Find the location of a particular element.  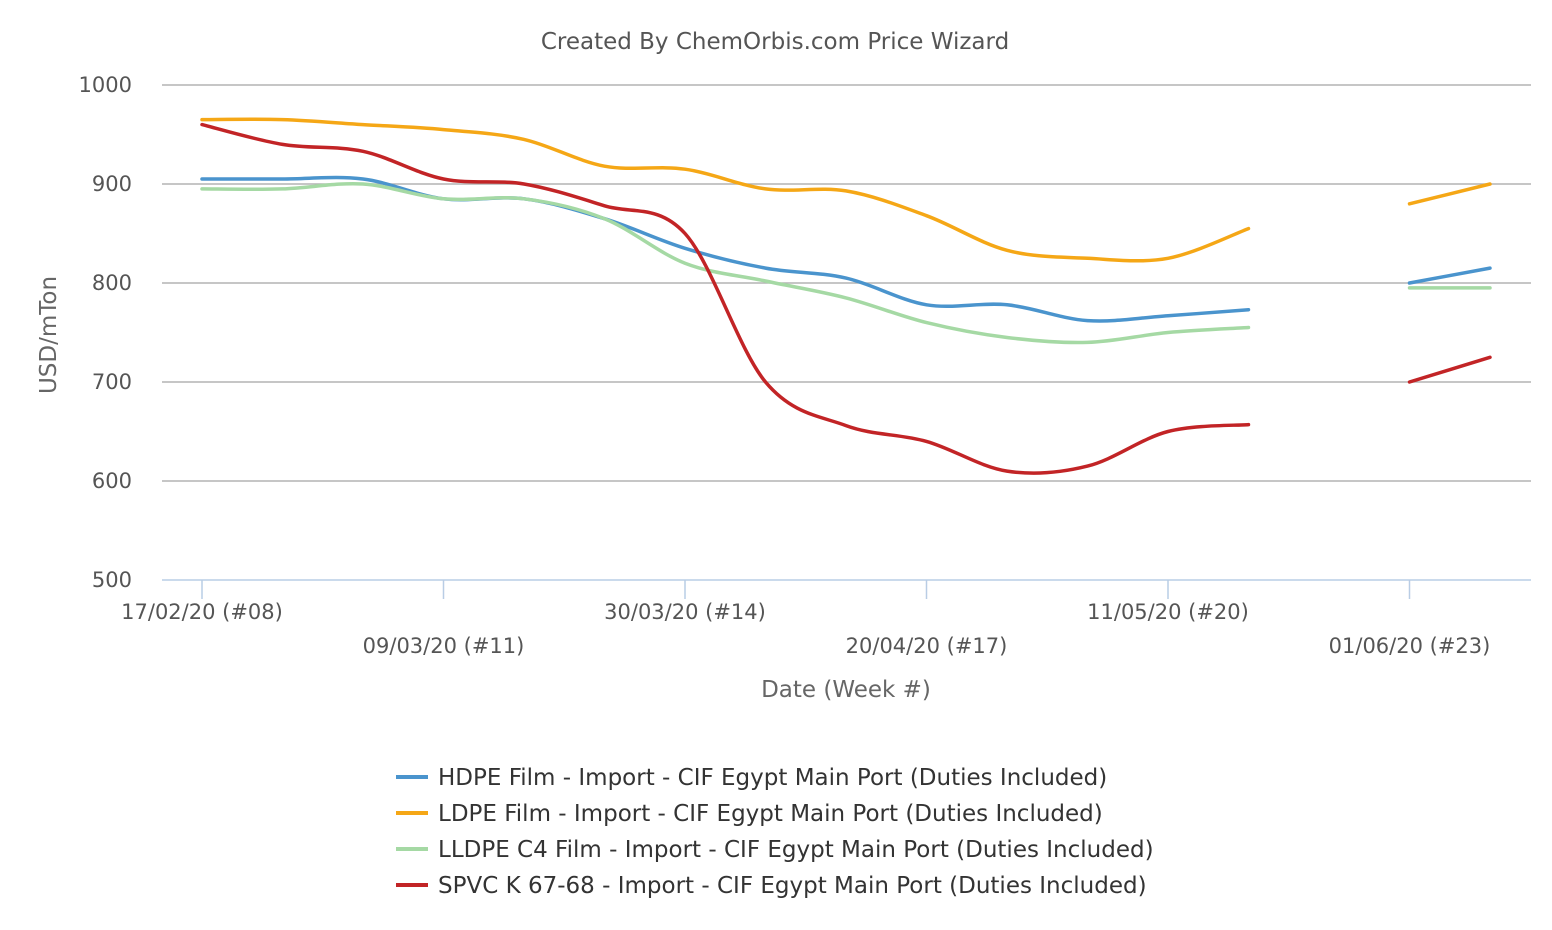

y-tick-label-900: 900 is located at coordinates (112, 184).